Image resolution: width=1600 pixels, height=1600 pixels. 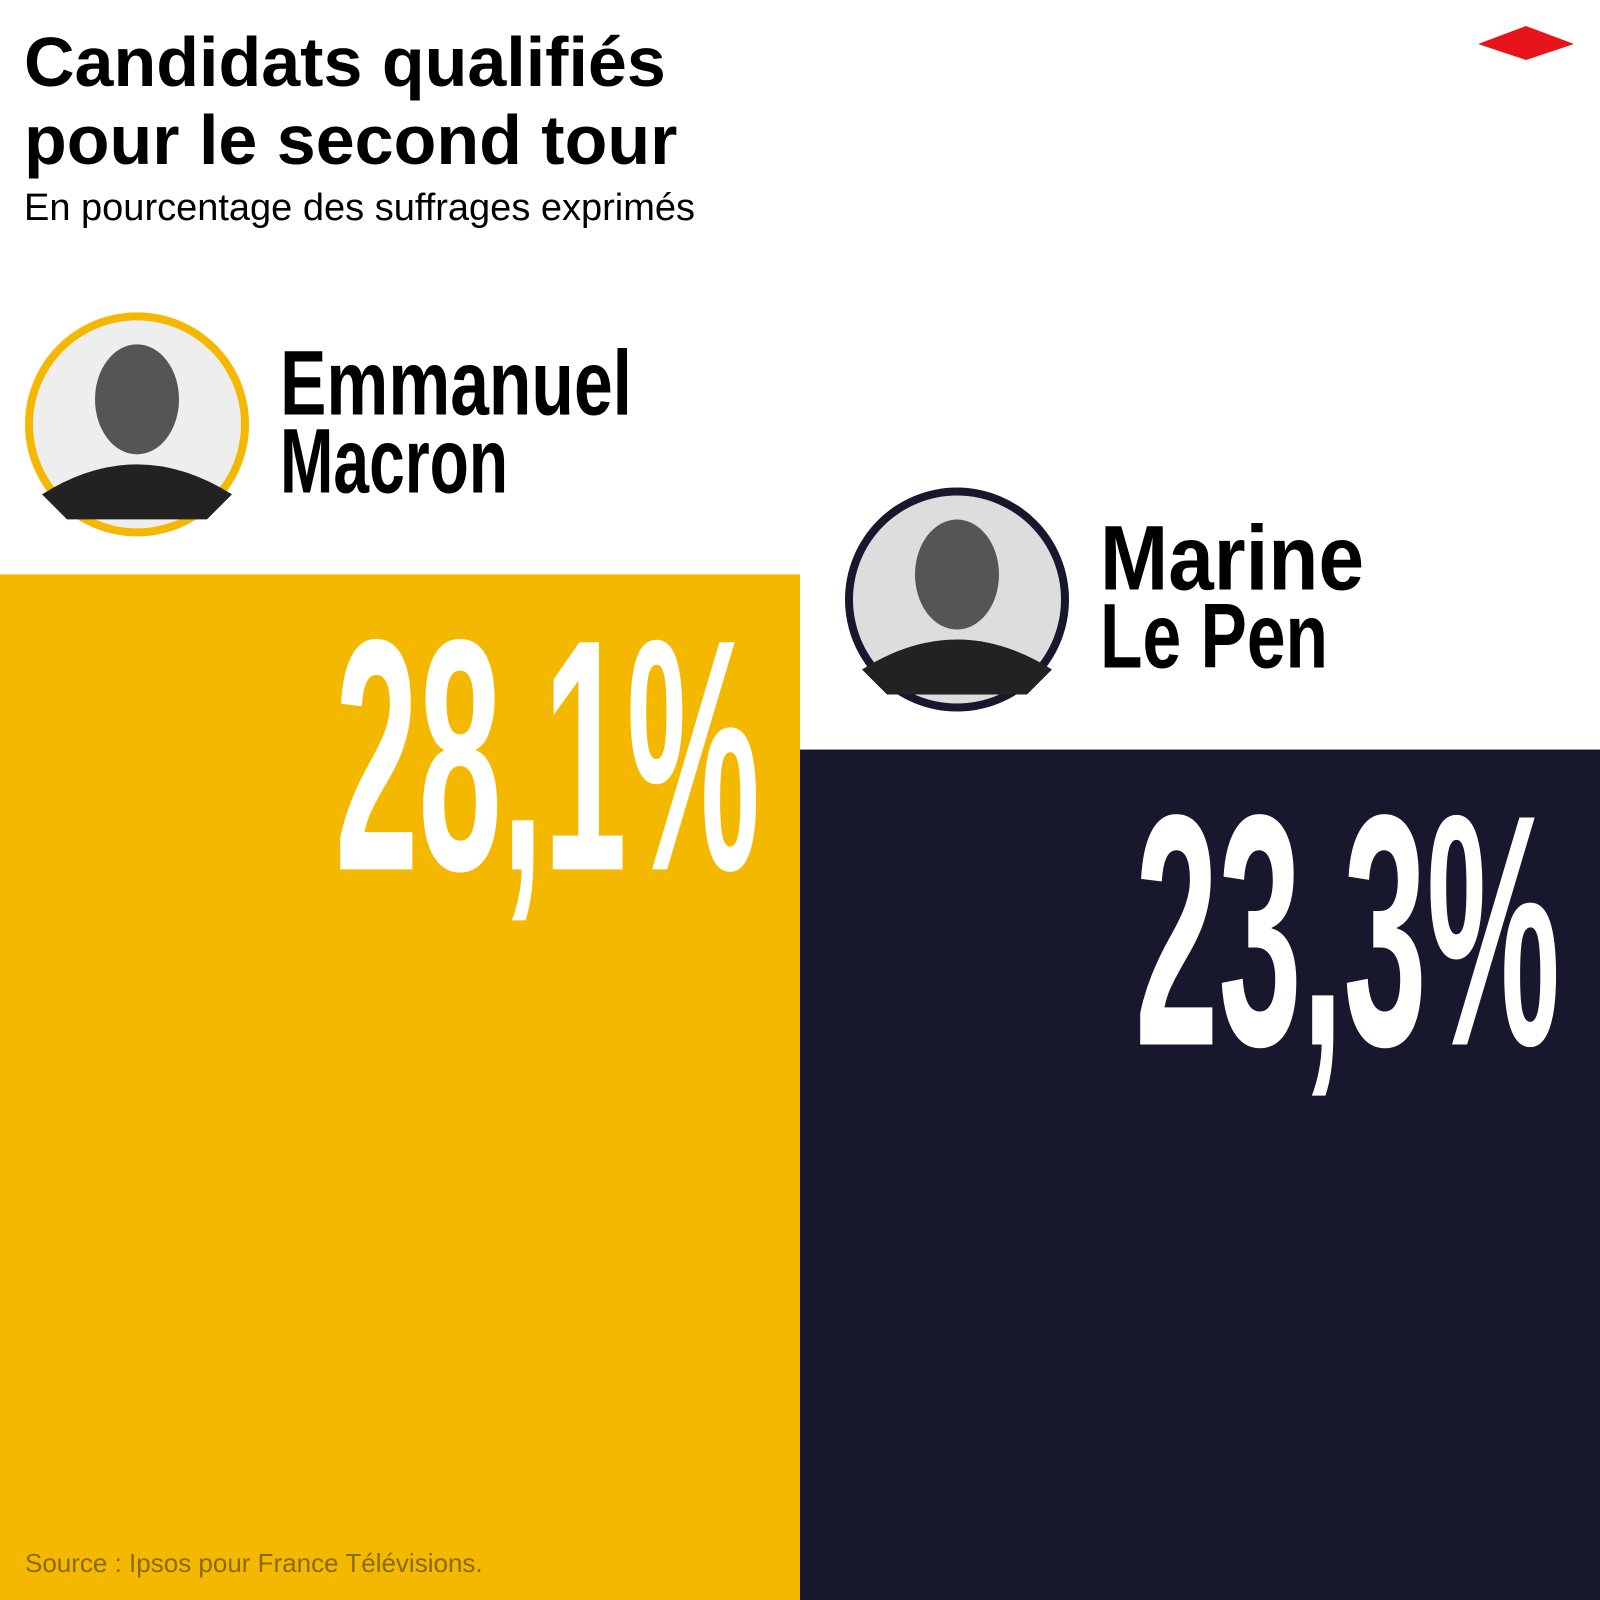 I want to click on chart-title: pour le second tour, so click(x=350, y=140).